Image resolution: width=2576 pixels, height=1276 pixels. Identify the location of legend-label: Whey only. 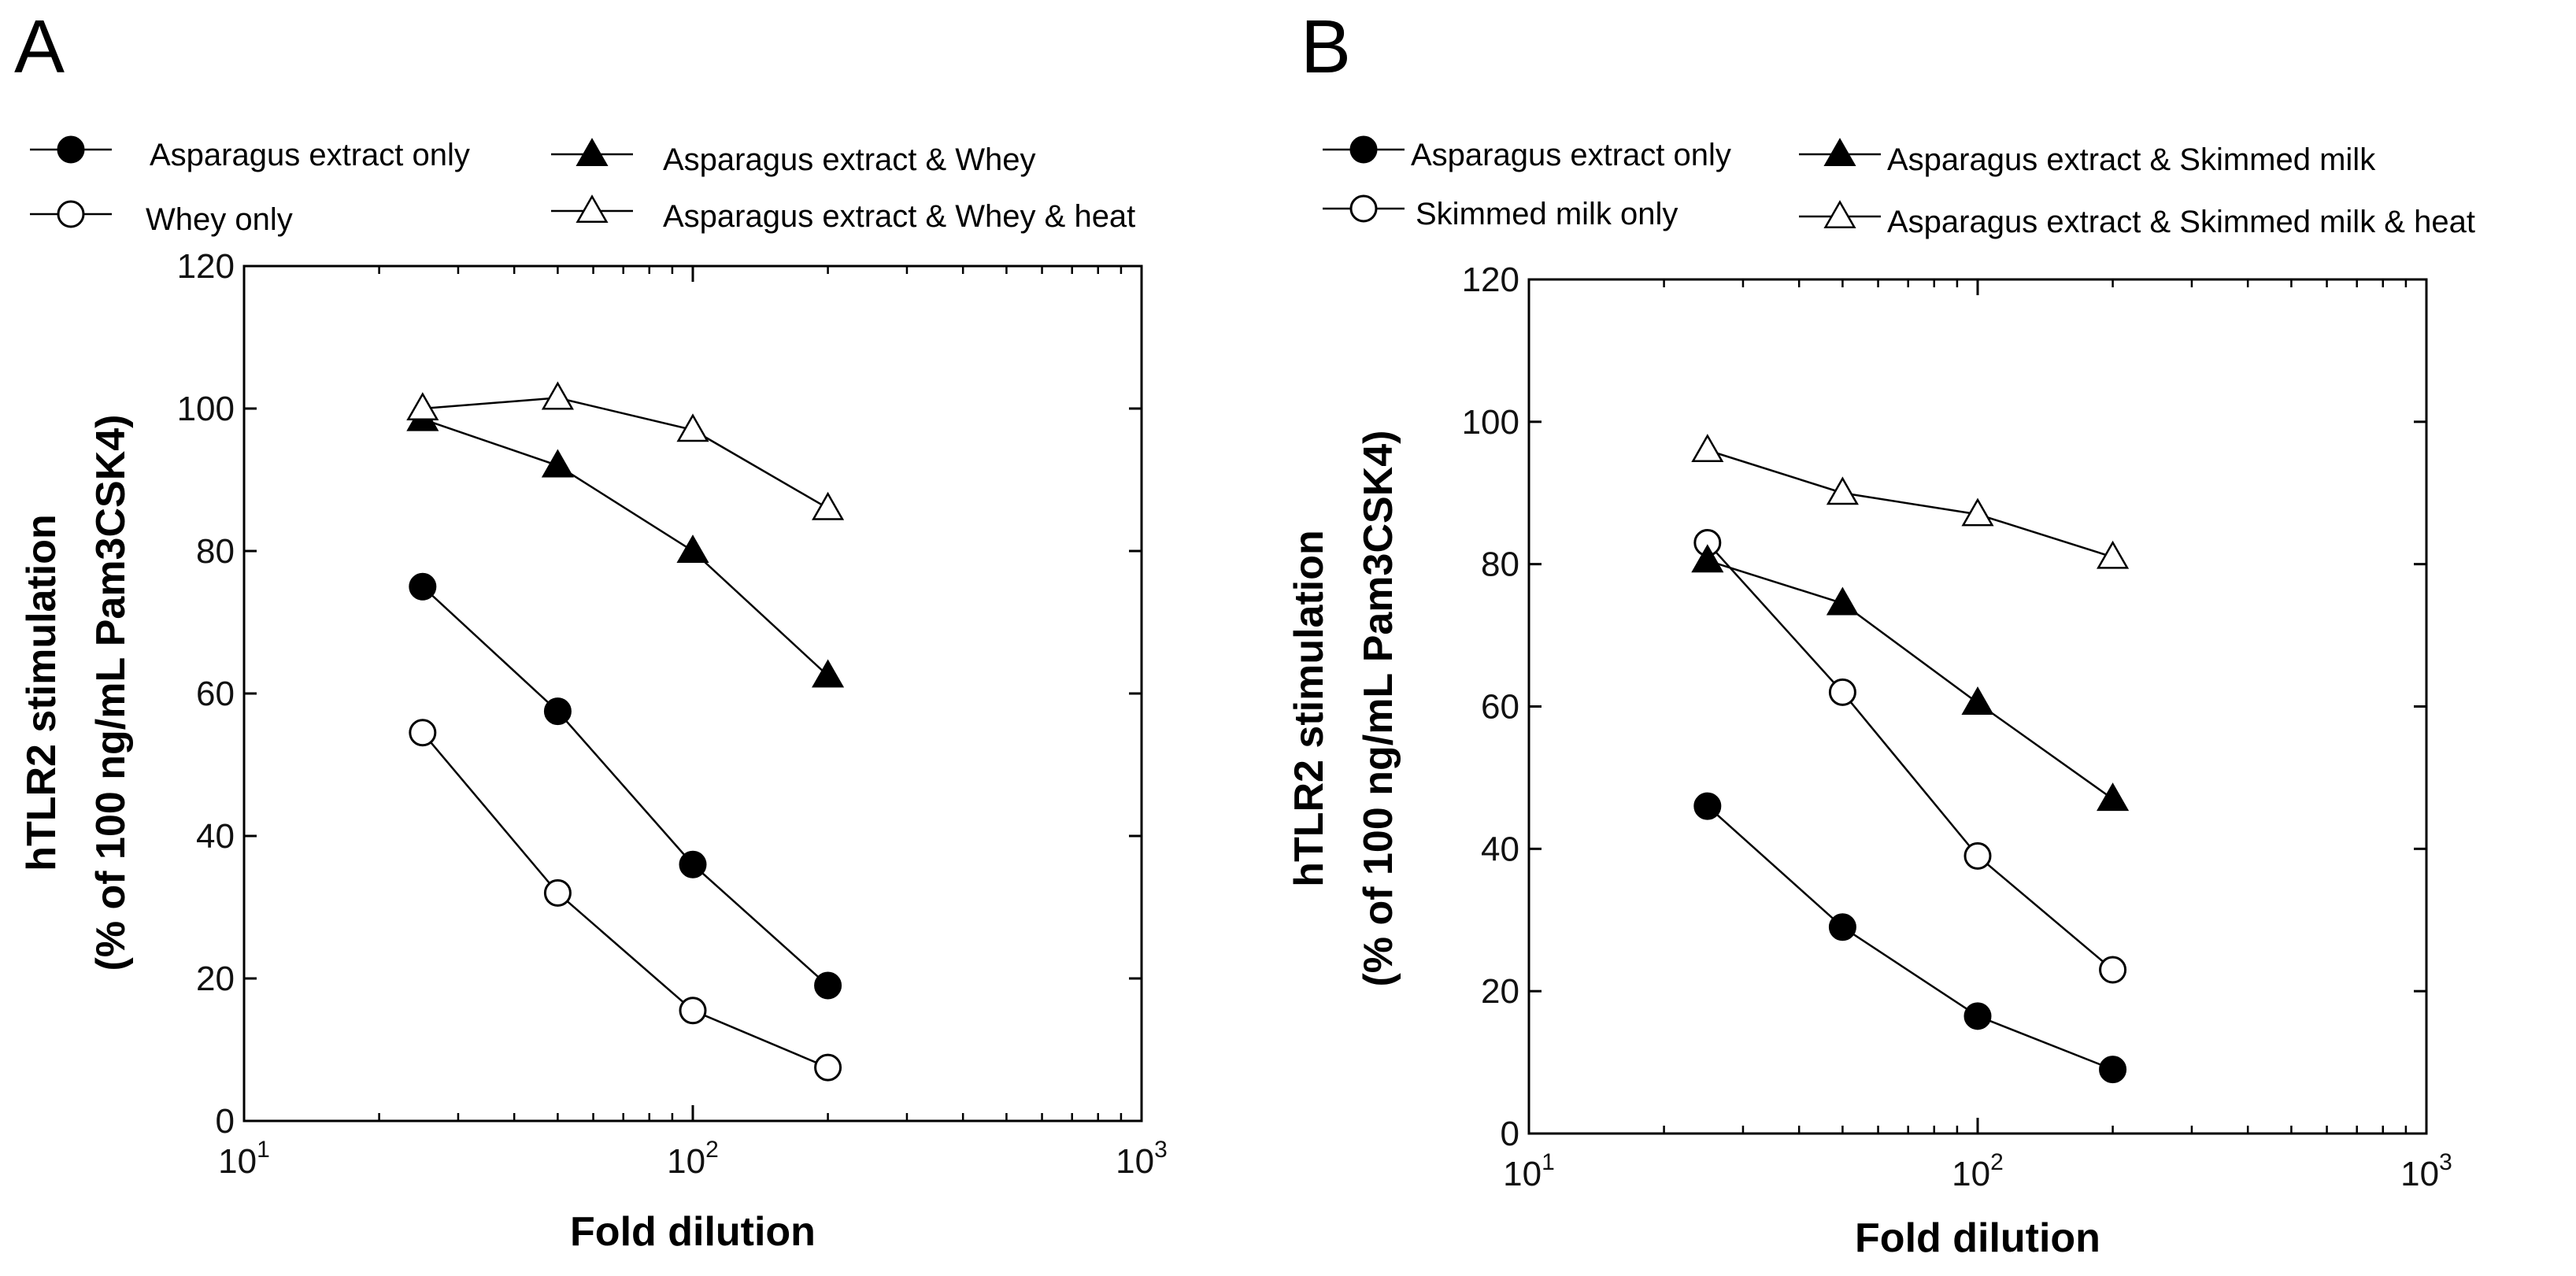
(219, 220).